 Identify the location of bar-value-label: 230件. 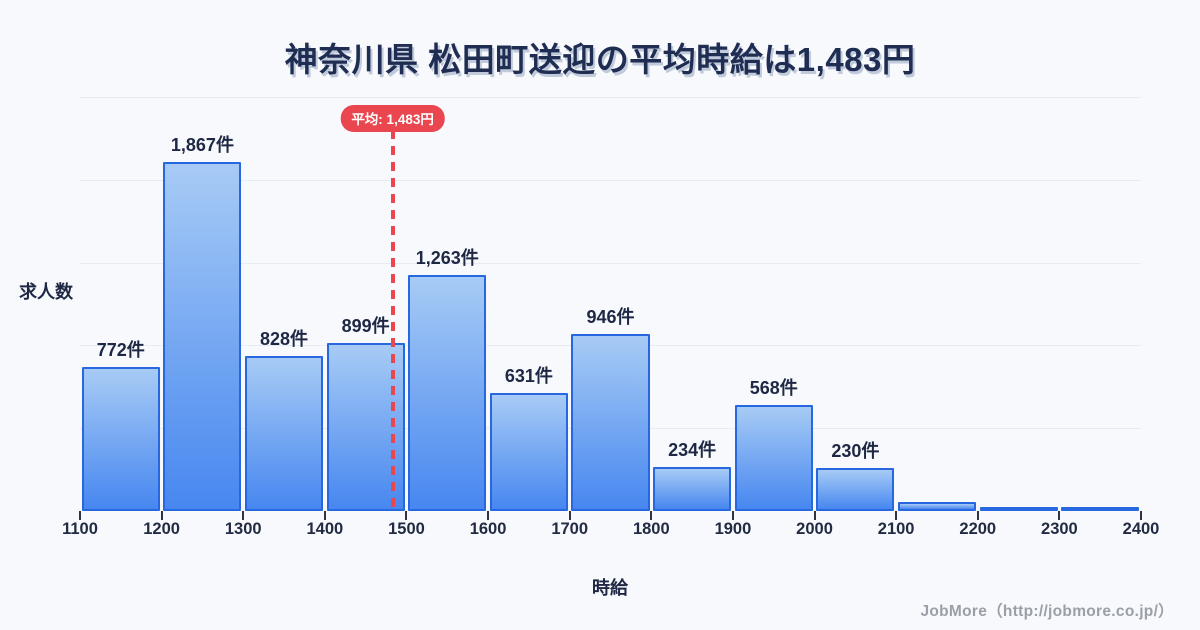
(855, 451).